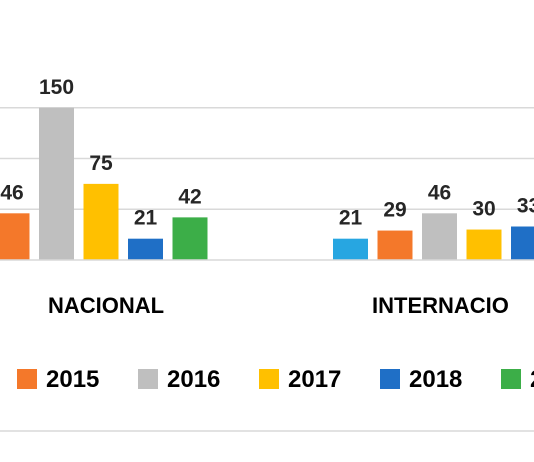 This screenshot has width=534, height=462. Describe the element at coordinates (314, 379) in the screenshot. I see `legend-label-2017: 2017` at that location.